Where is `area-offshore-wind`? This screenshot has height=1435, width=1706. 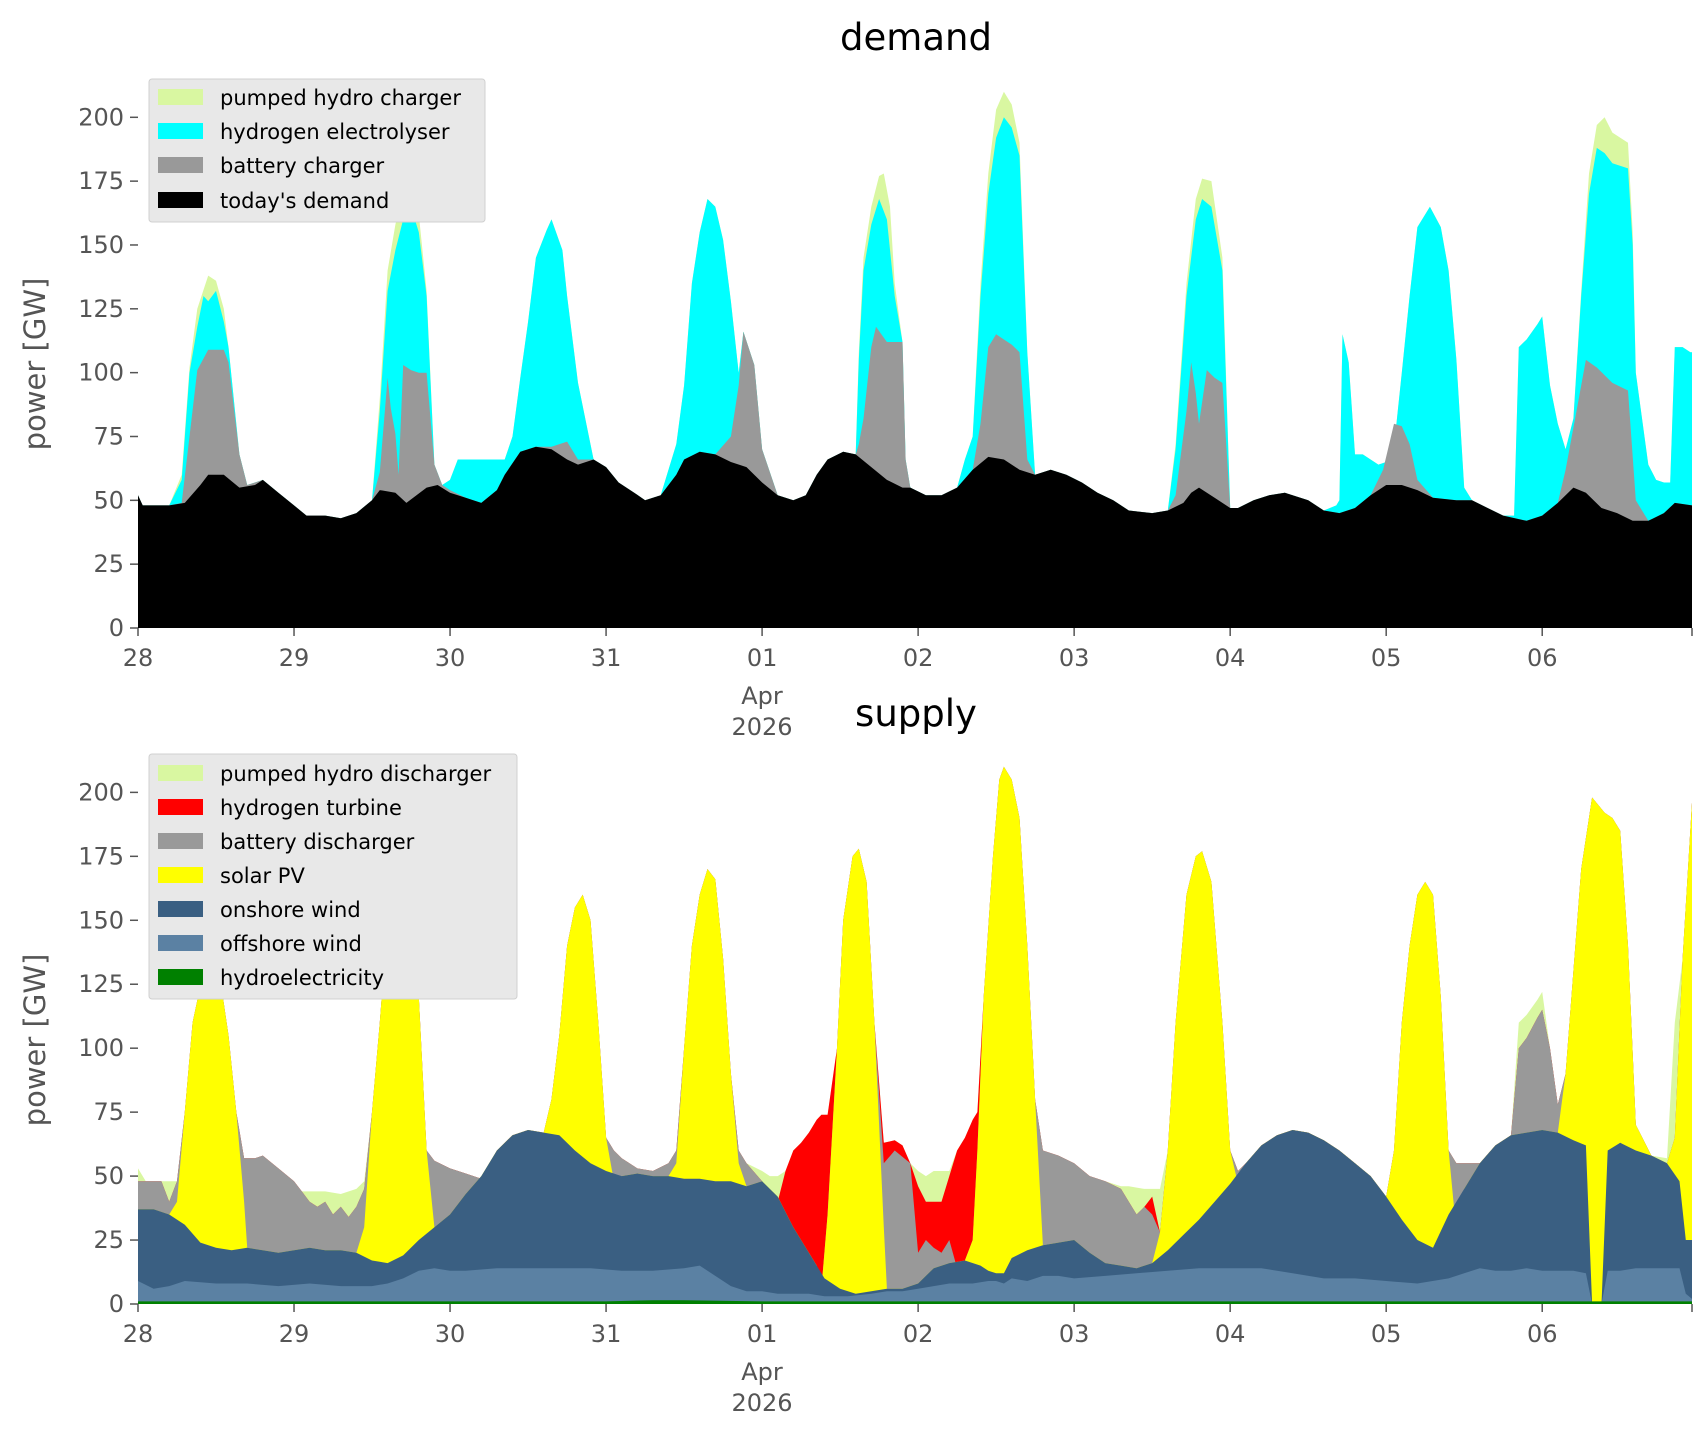
area-offshore-wind is located at coordinates (915, 1284).